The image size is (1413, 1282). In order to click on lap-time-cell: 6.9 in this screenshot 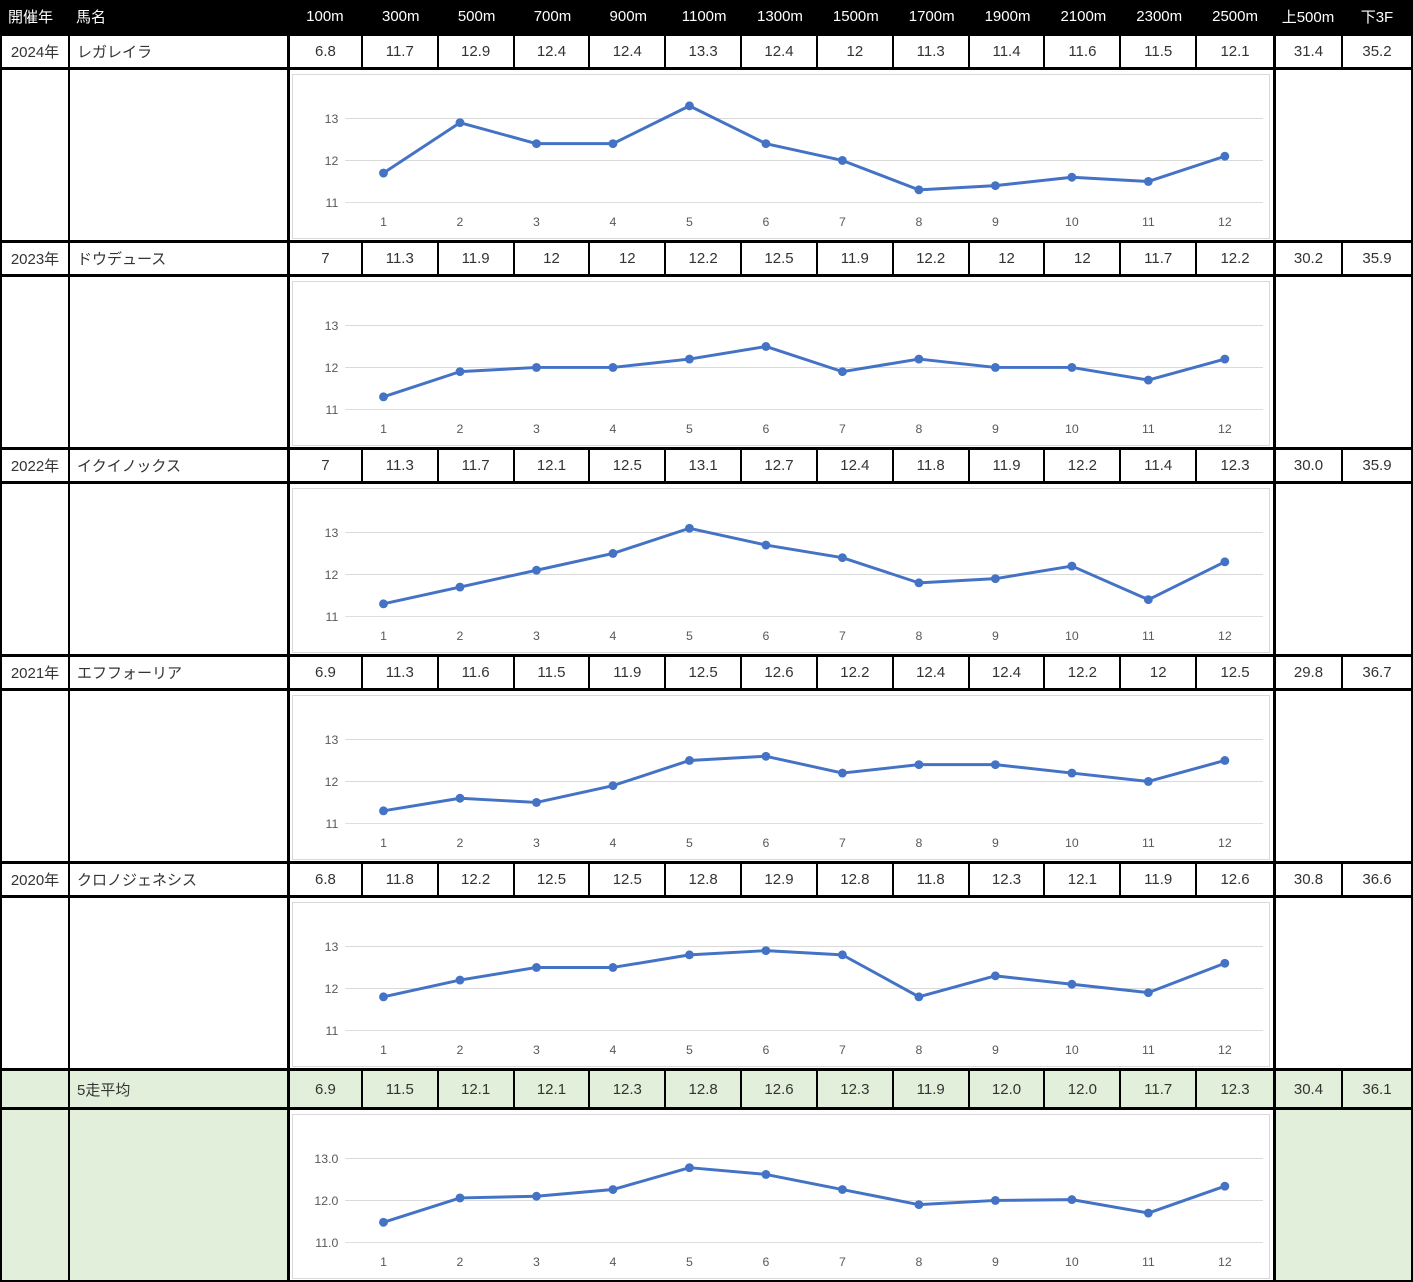, I will do `click(325, 672)`.